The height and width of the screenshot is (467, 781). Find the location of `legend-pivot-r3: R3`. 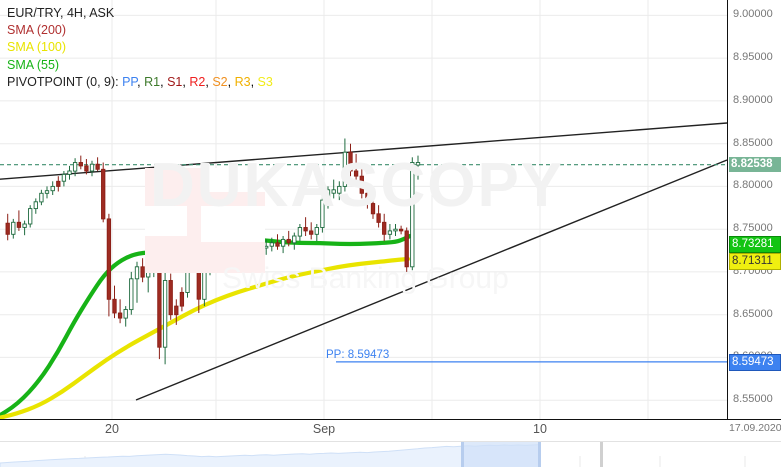

legend-pivot-r3: R3 is located at coordinates (242, 81).